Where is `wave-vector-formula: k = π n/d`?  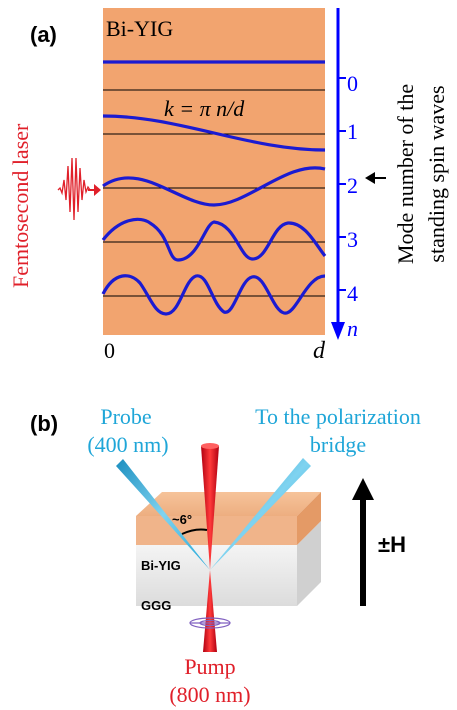
wave-vector-formula: k = π n/d is located at coordinates (204, 108).